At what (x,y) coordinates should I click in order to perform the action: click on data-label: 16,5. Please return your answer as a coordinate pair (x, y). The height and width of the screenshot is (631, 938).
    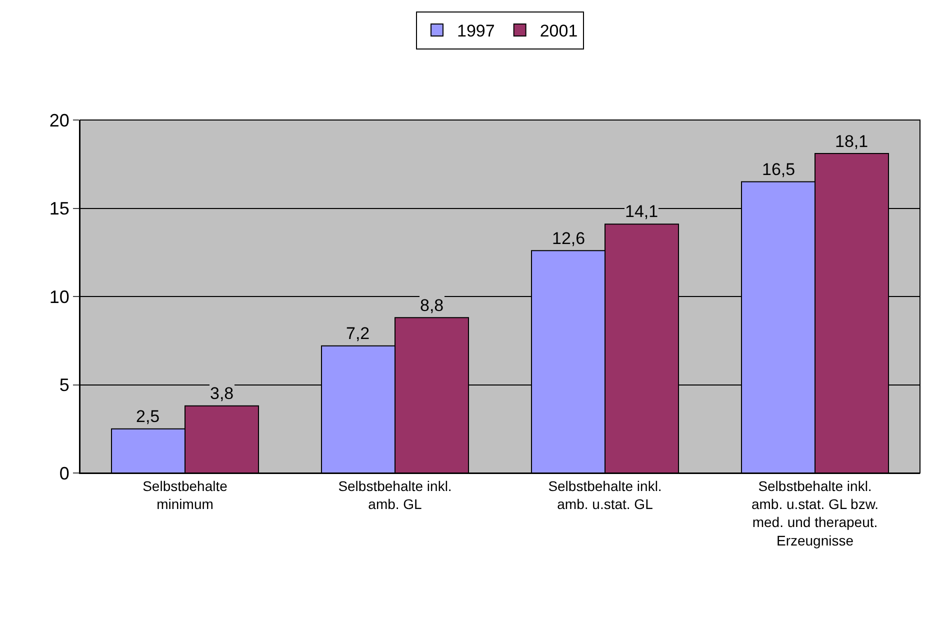
    Looking at the image, I should click on (779, 169).